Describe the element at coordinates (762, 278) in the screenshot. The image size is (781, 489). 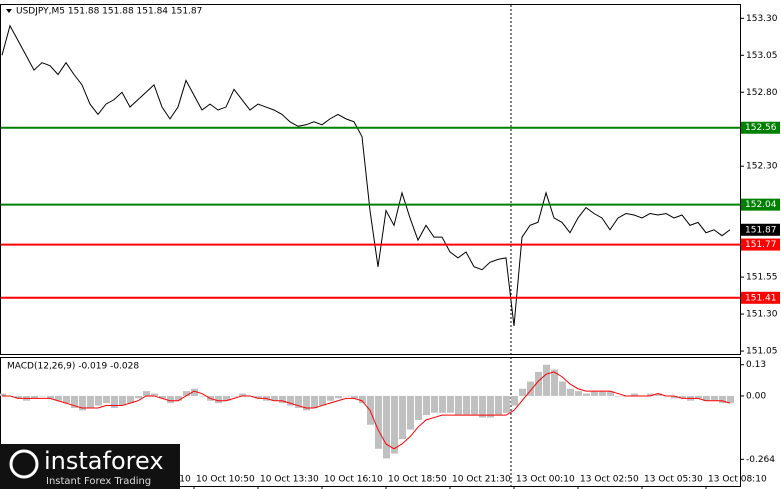
I see `y-tick-label: 151.55` at that location.